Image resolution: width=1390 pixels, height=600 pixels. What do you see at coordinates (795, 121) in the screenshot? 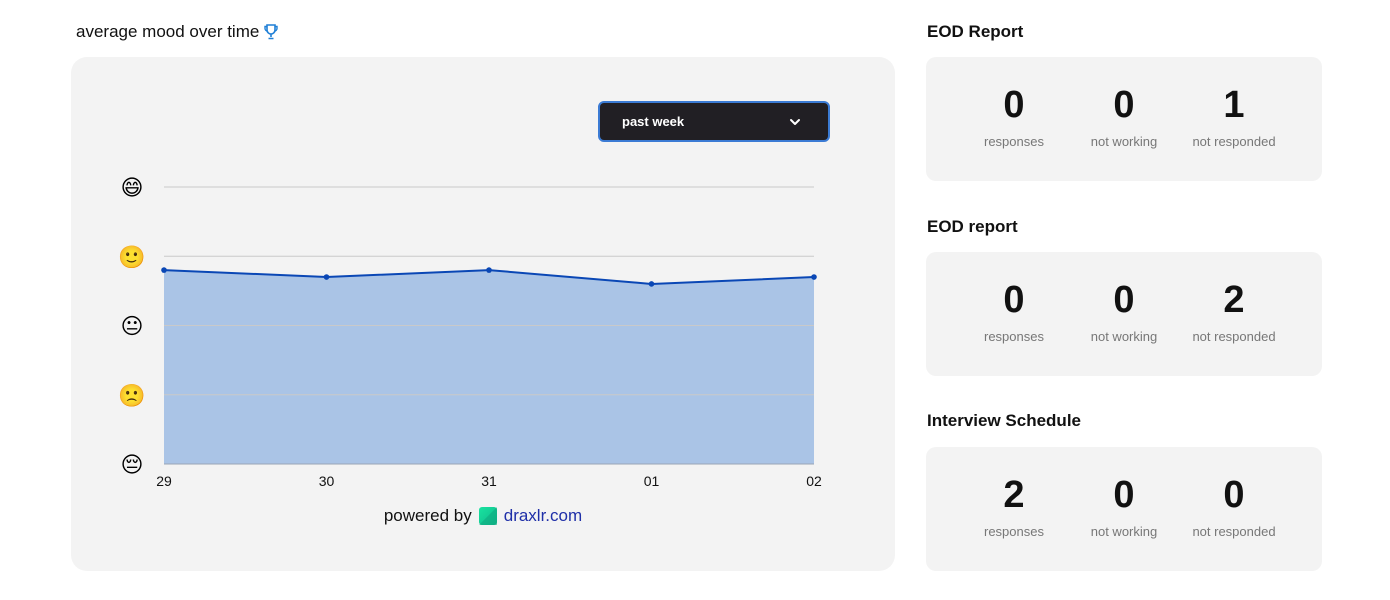
I see `chevron-down-icon` at bounding box center [795, 121].